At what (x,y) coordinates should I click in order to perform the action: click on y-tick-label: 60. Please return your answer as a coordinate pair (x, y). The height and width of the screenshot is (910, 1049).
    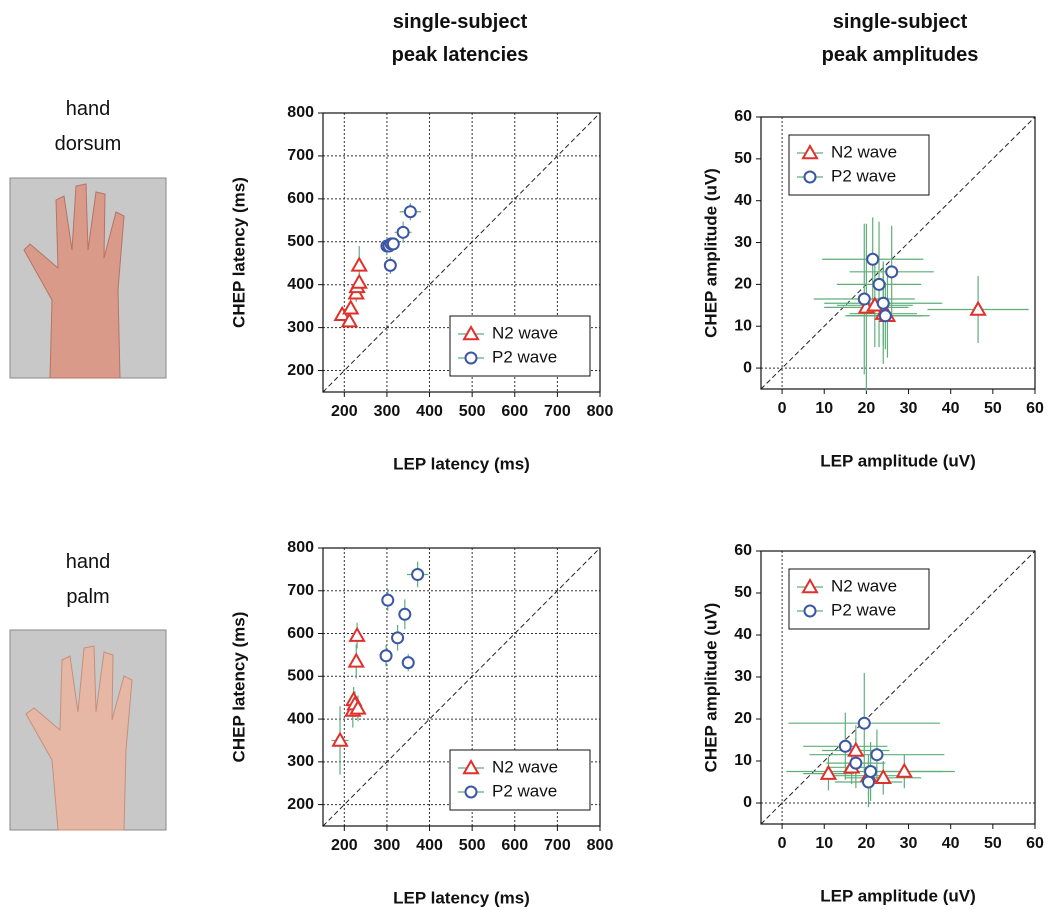
    Looking at the image, I should click on (743, 550).